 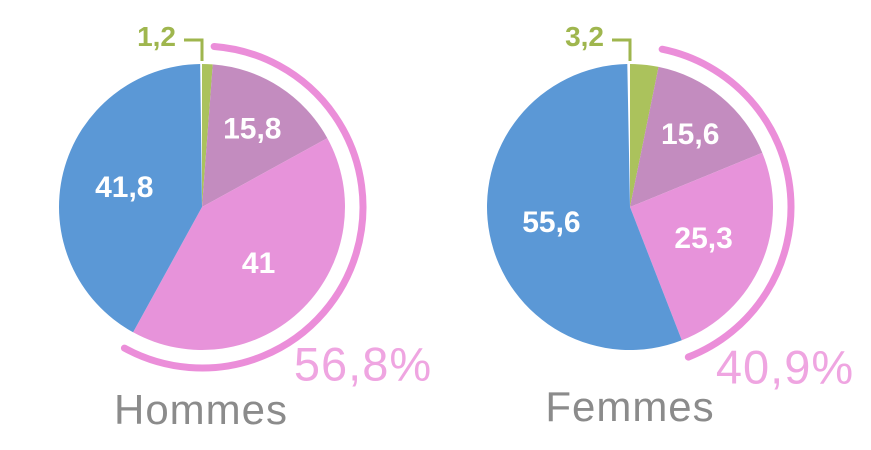 What do you see at coordinates (363, 364) in the screenshot?
I see `arc-percentage-label: 56,8%` at bounding box center [363, 364].